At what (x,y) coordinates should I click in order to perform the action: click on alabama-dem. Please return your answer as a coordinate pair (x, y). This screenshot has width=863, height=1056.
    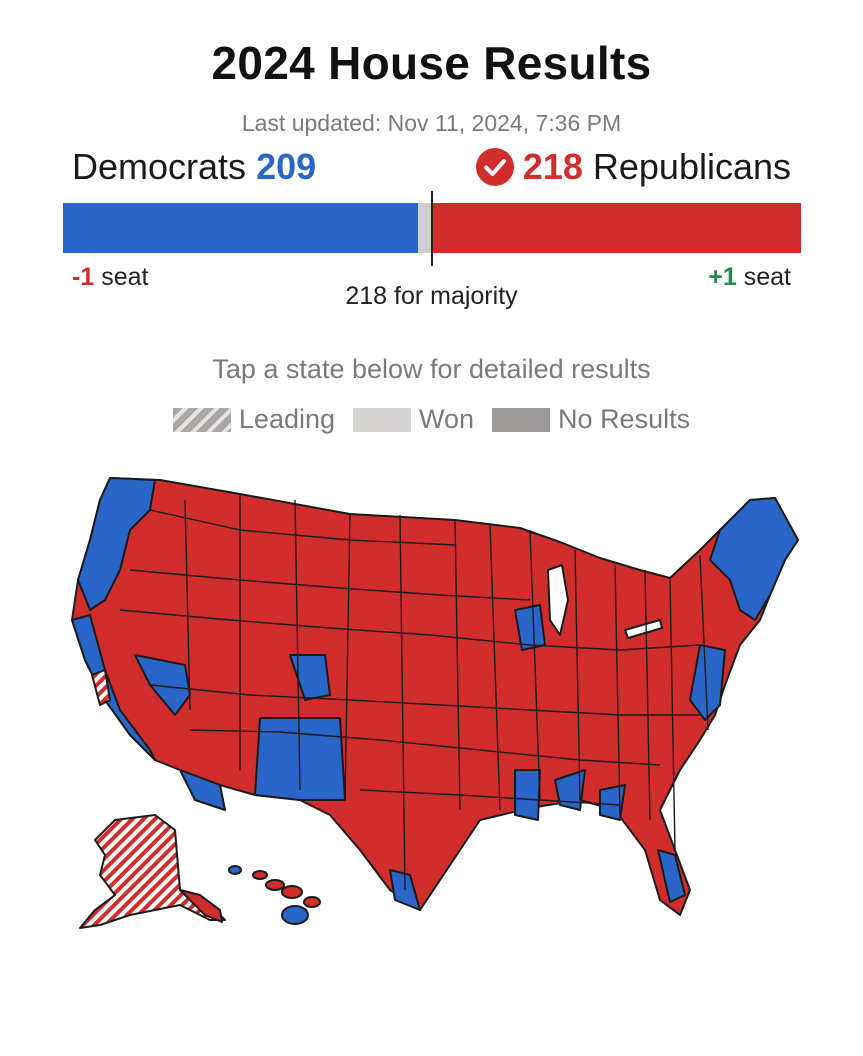
    Looking at the image, I should click on (570, 790).